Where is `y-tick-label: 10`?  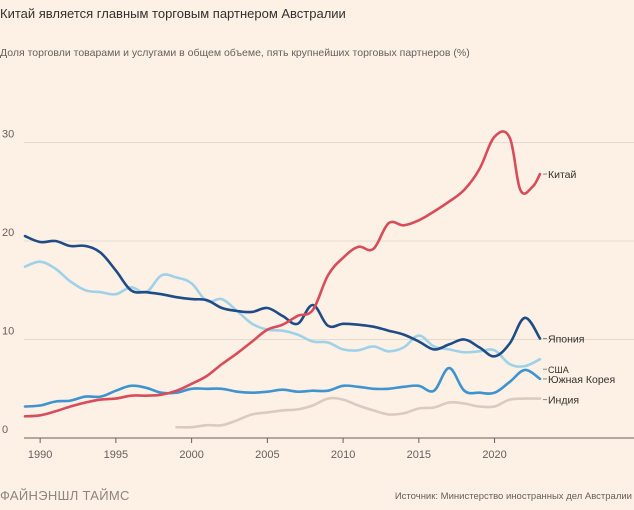
y-tick-label: 10 is located at coordinates (8, 332).